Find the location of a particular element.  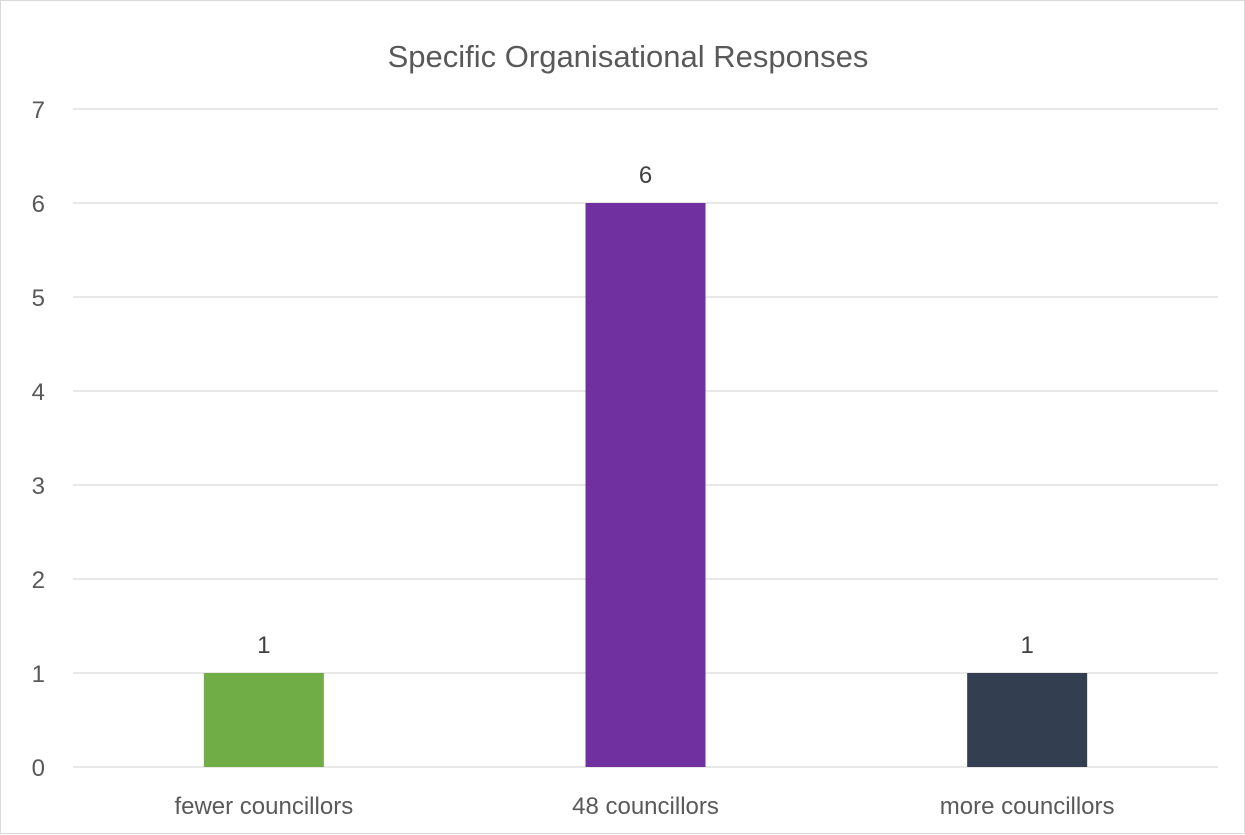

chart-title: Specific Organisational Responses is located at coordinates (628, 56).